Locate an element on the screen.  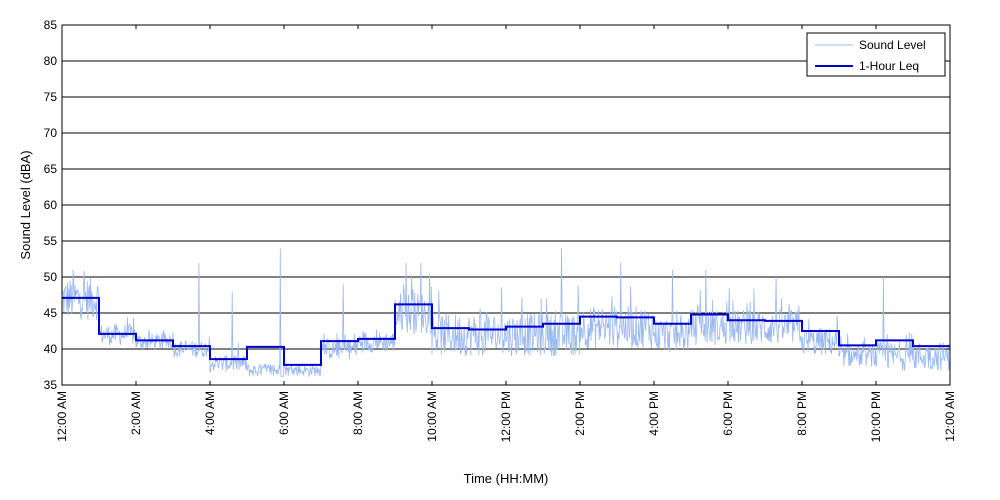
x-tick-label: 12:00 PM is located at coordinates (506, 416).